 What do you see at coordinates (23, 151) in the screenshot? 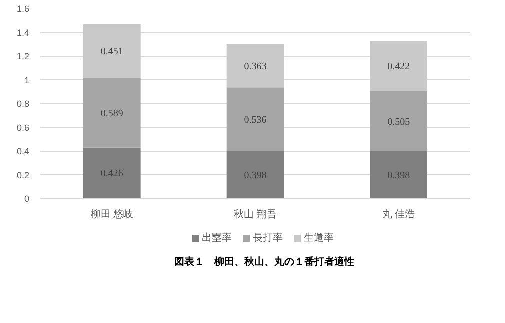
I see `y-tick-label: 0.4` at bounding box center [23, 151].